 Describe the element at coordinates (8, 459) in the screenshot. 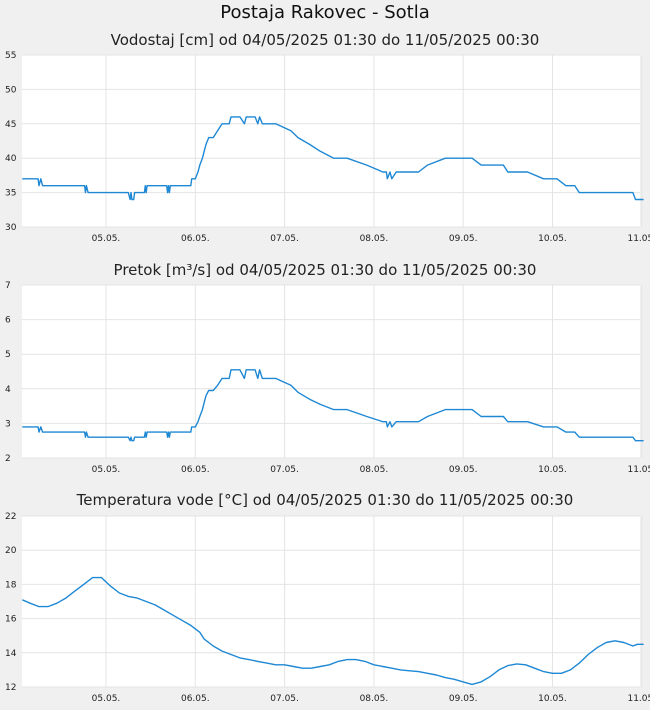

I see `y-tick-label: 2` at that location.